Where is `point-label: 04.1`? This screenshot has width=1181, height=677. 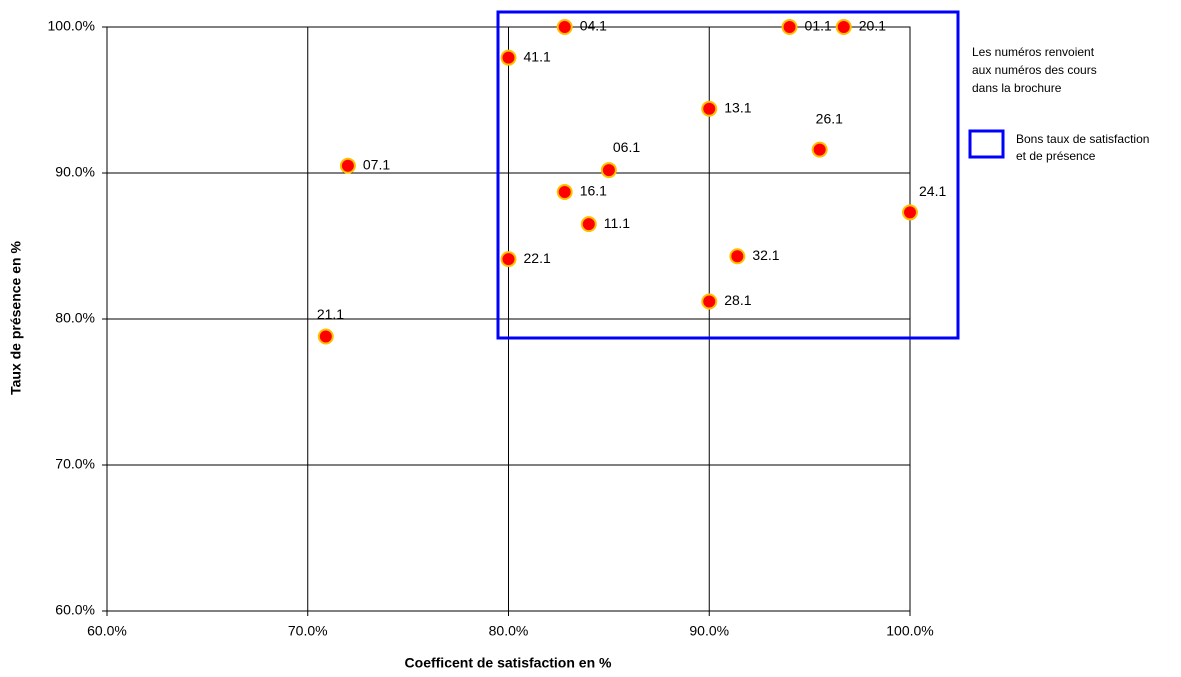
point-label: 04.1 is located at coordinates (593, 26).